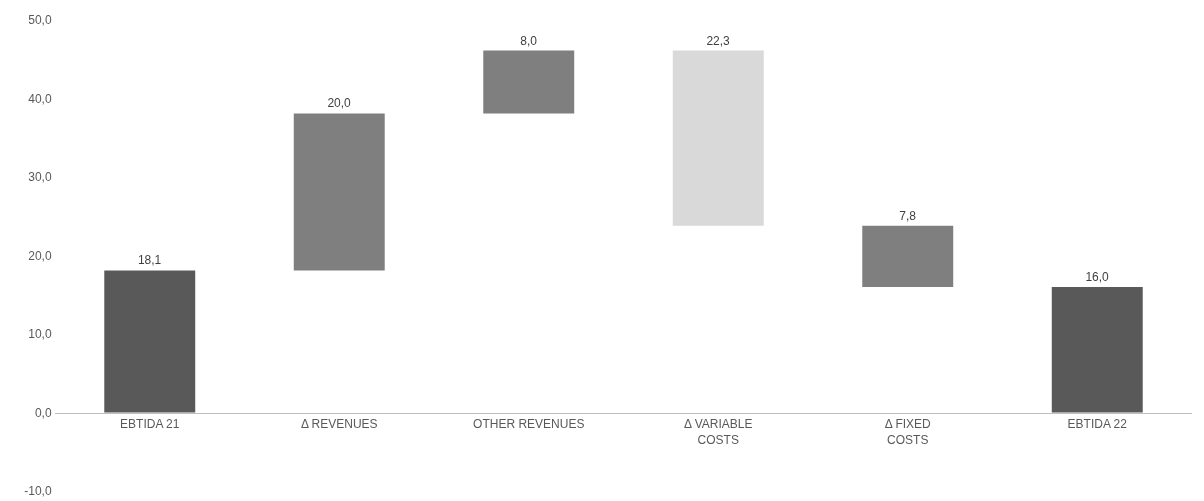 This screenshot has width=1204, height=501. I want to click on y-tick-label: -10,0, so click(38, 491).